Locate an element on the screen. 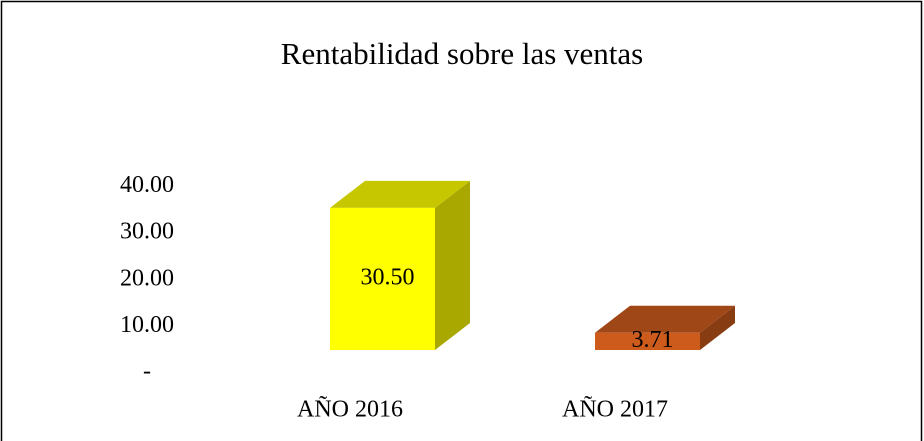 The height and width of the screenshot is (441, 924). x-tick-label: AÑO 2016 is located at coordinates (350, 410).